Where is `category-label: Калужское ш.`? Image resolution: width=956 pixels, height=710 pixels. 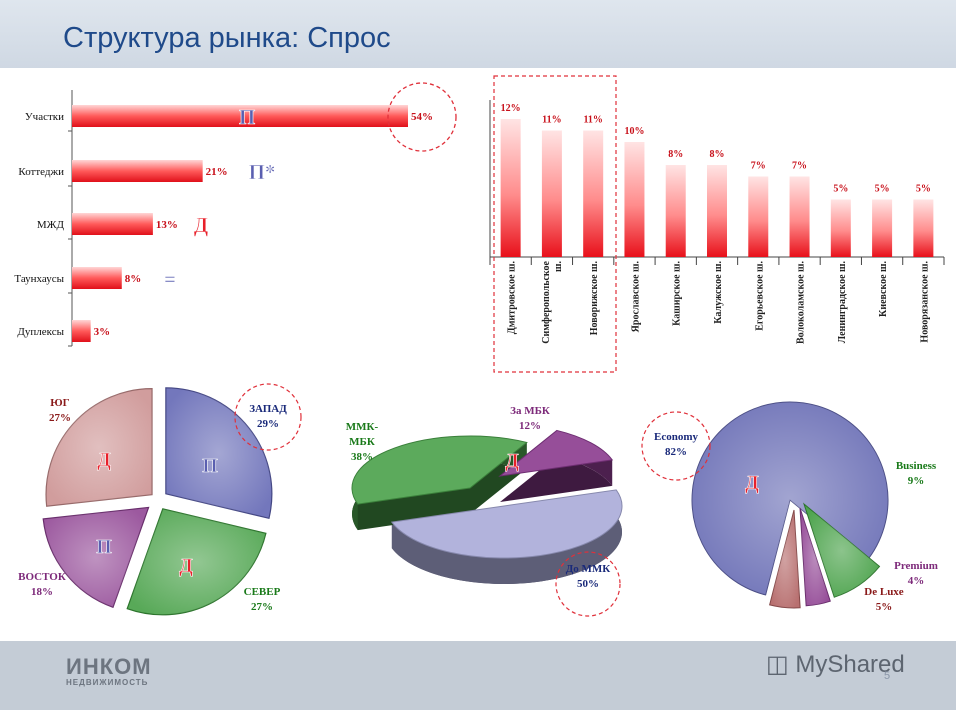 category-label: Калужское ш. is located at coordinates (718, 292).